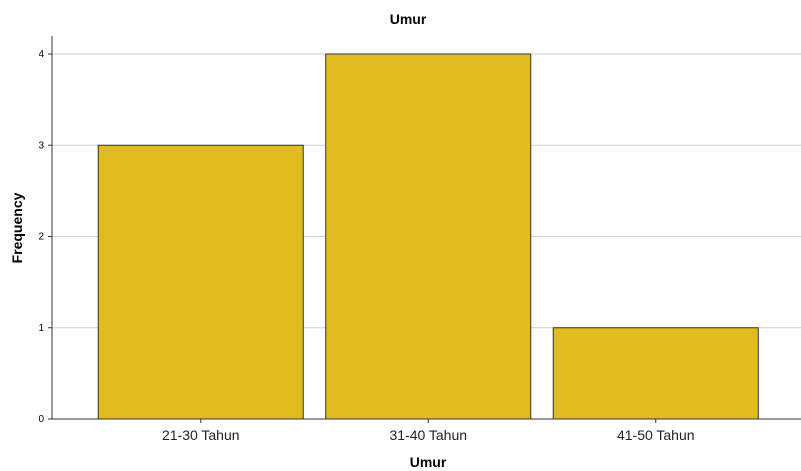 The width and height of the screenshot is (801, 471). Describe the element at coordinates (428, 462) in the screenshot. I see `x-axis-title: Umur` at that location.